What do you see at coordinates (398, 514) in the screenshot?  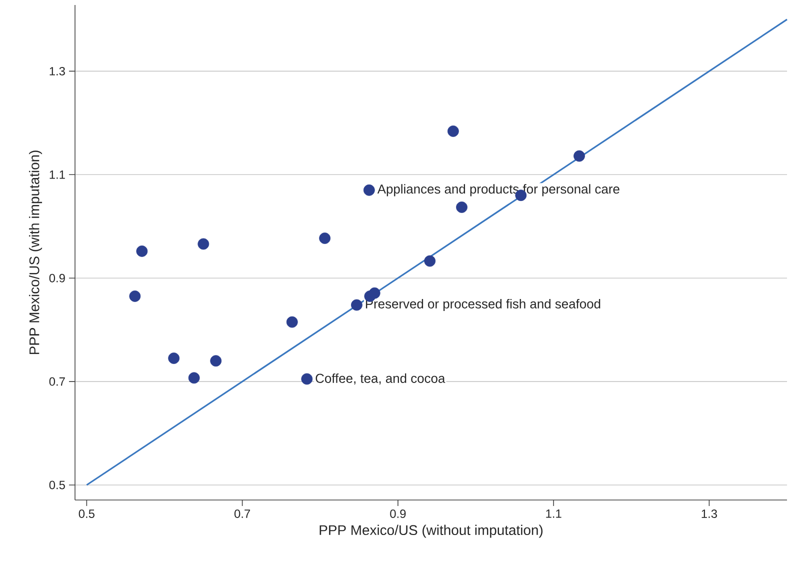 I see `x-tick-label: 0.9` at bounding box center [398, 514].